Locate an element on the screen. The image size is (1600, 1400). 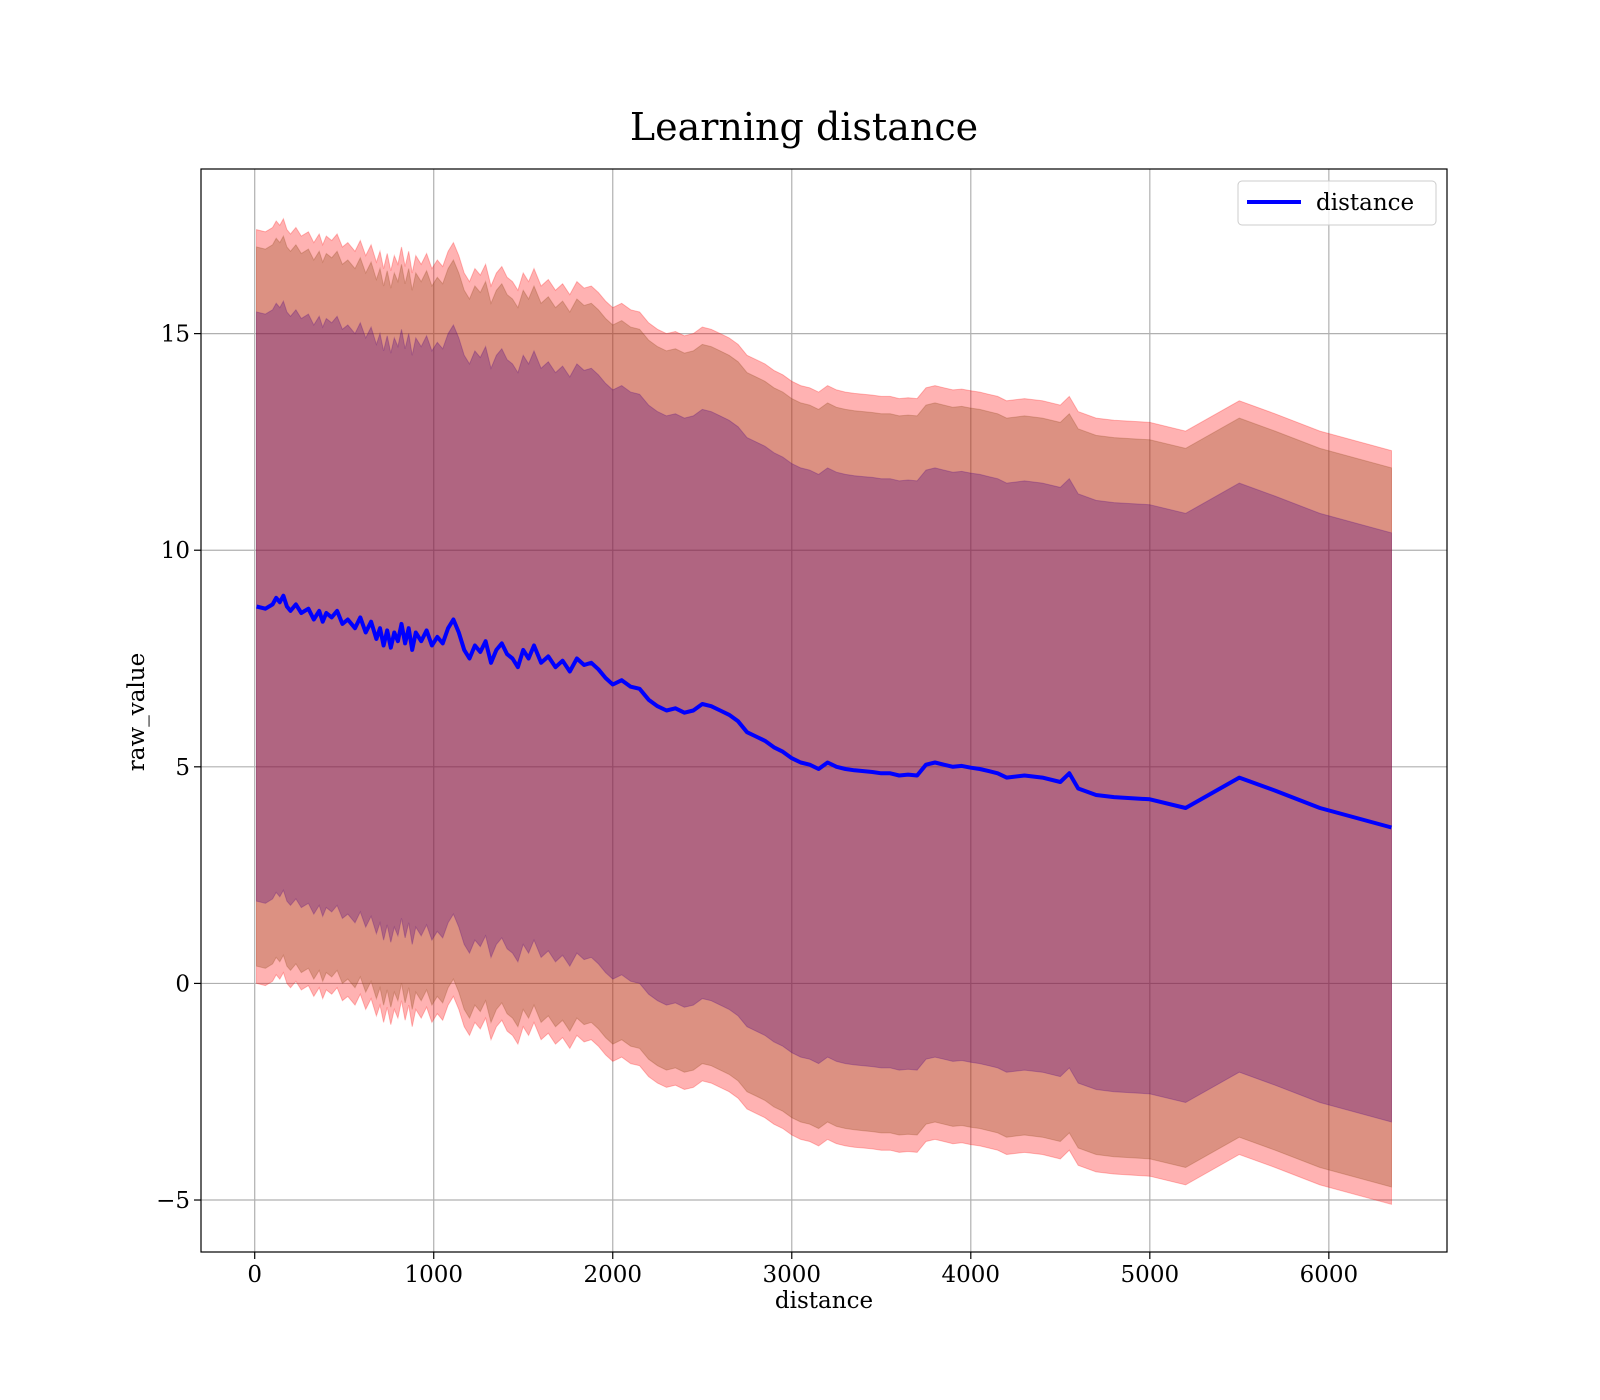
legend-distance-label: distance is located at coordinates (1365, 203).